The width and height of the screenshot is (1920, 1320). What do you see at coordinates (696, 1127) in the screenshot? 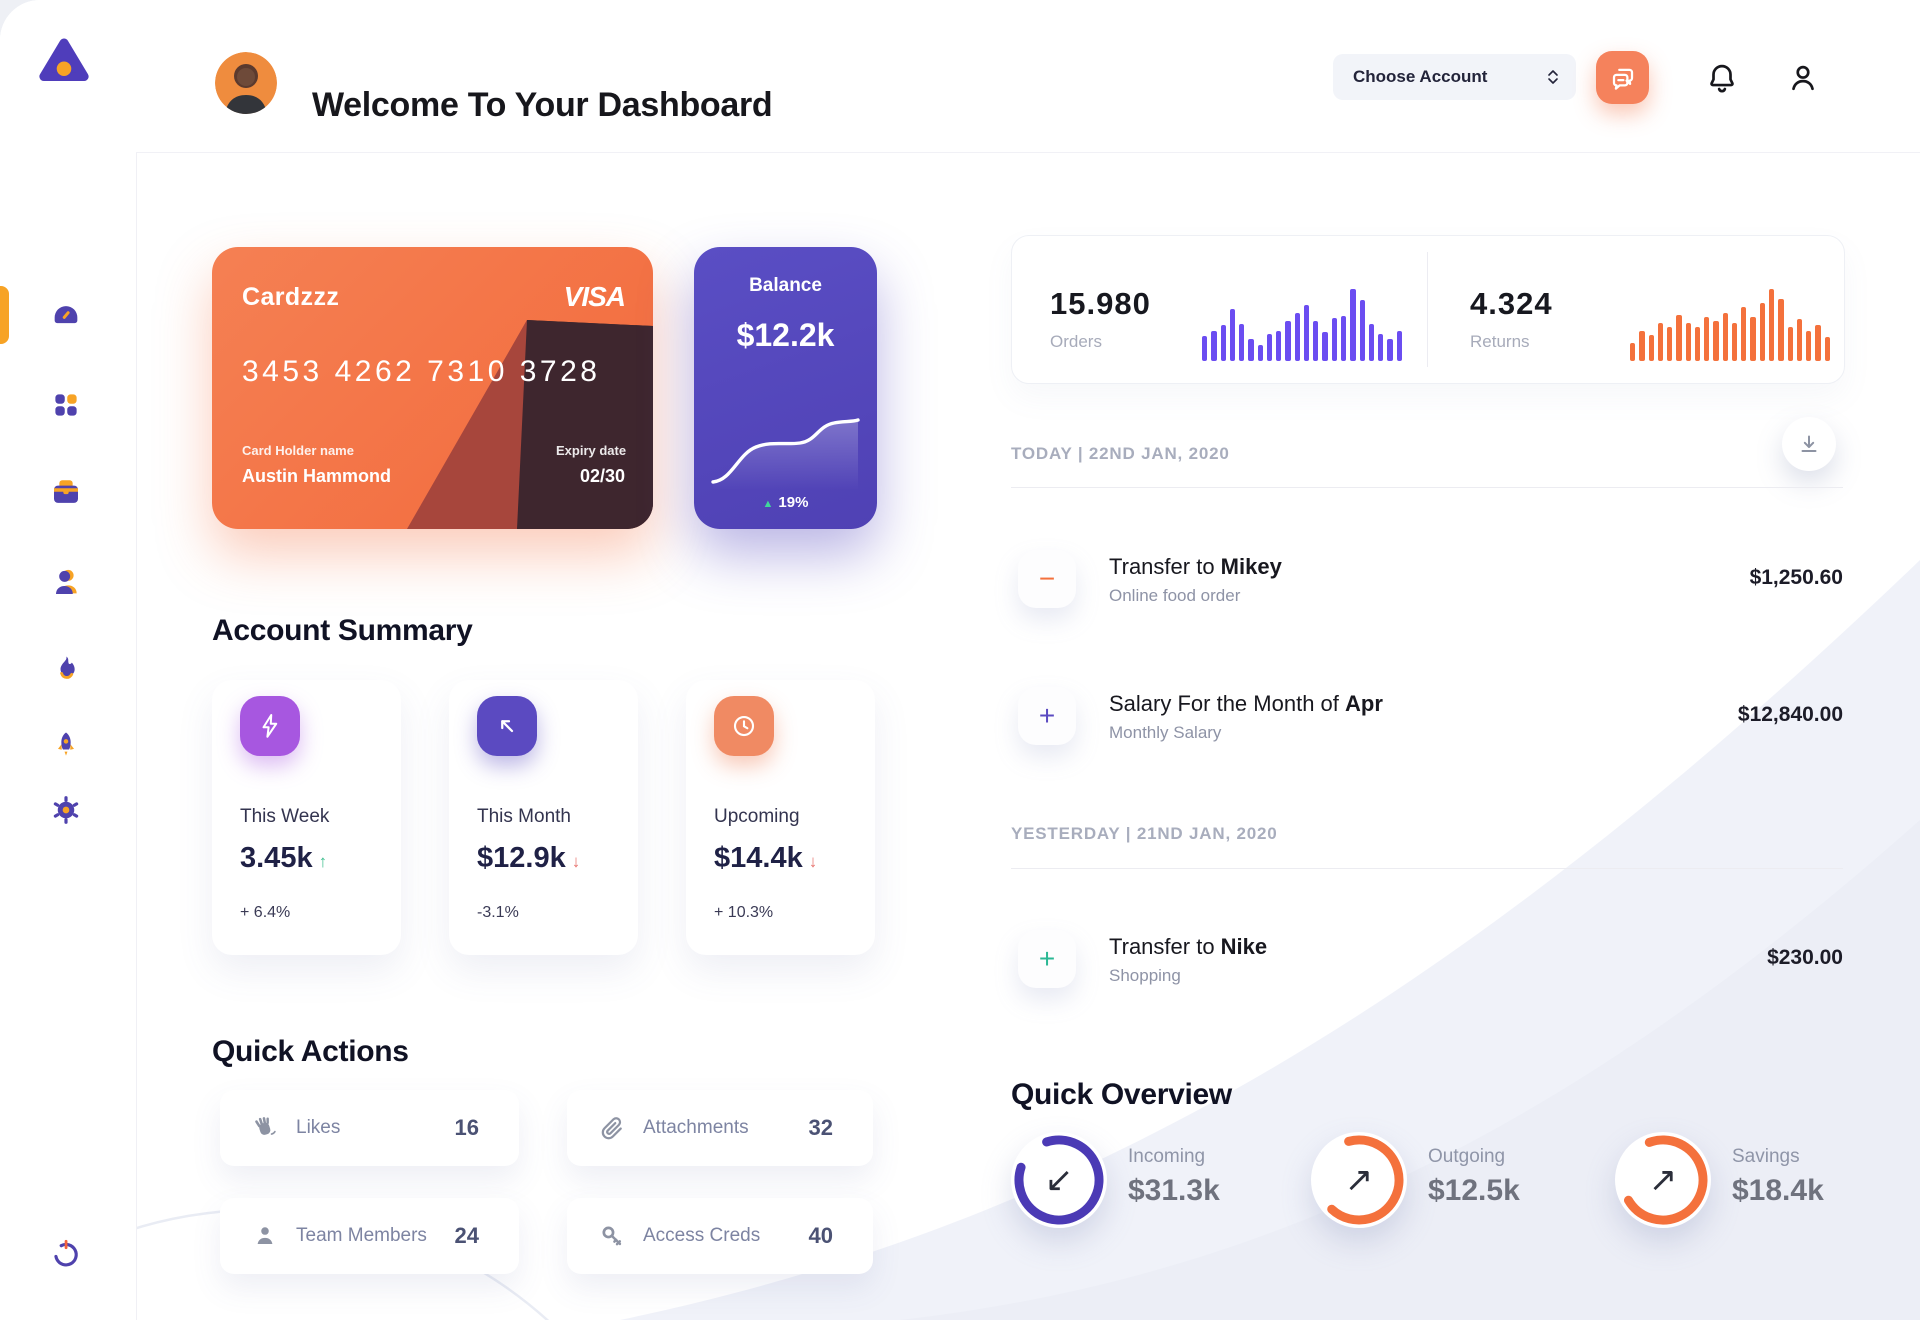
I see `quick-action-label: Attachments` at bounding box center [696, 1127].